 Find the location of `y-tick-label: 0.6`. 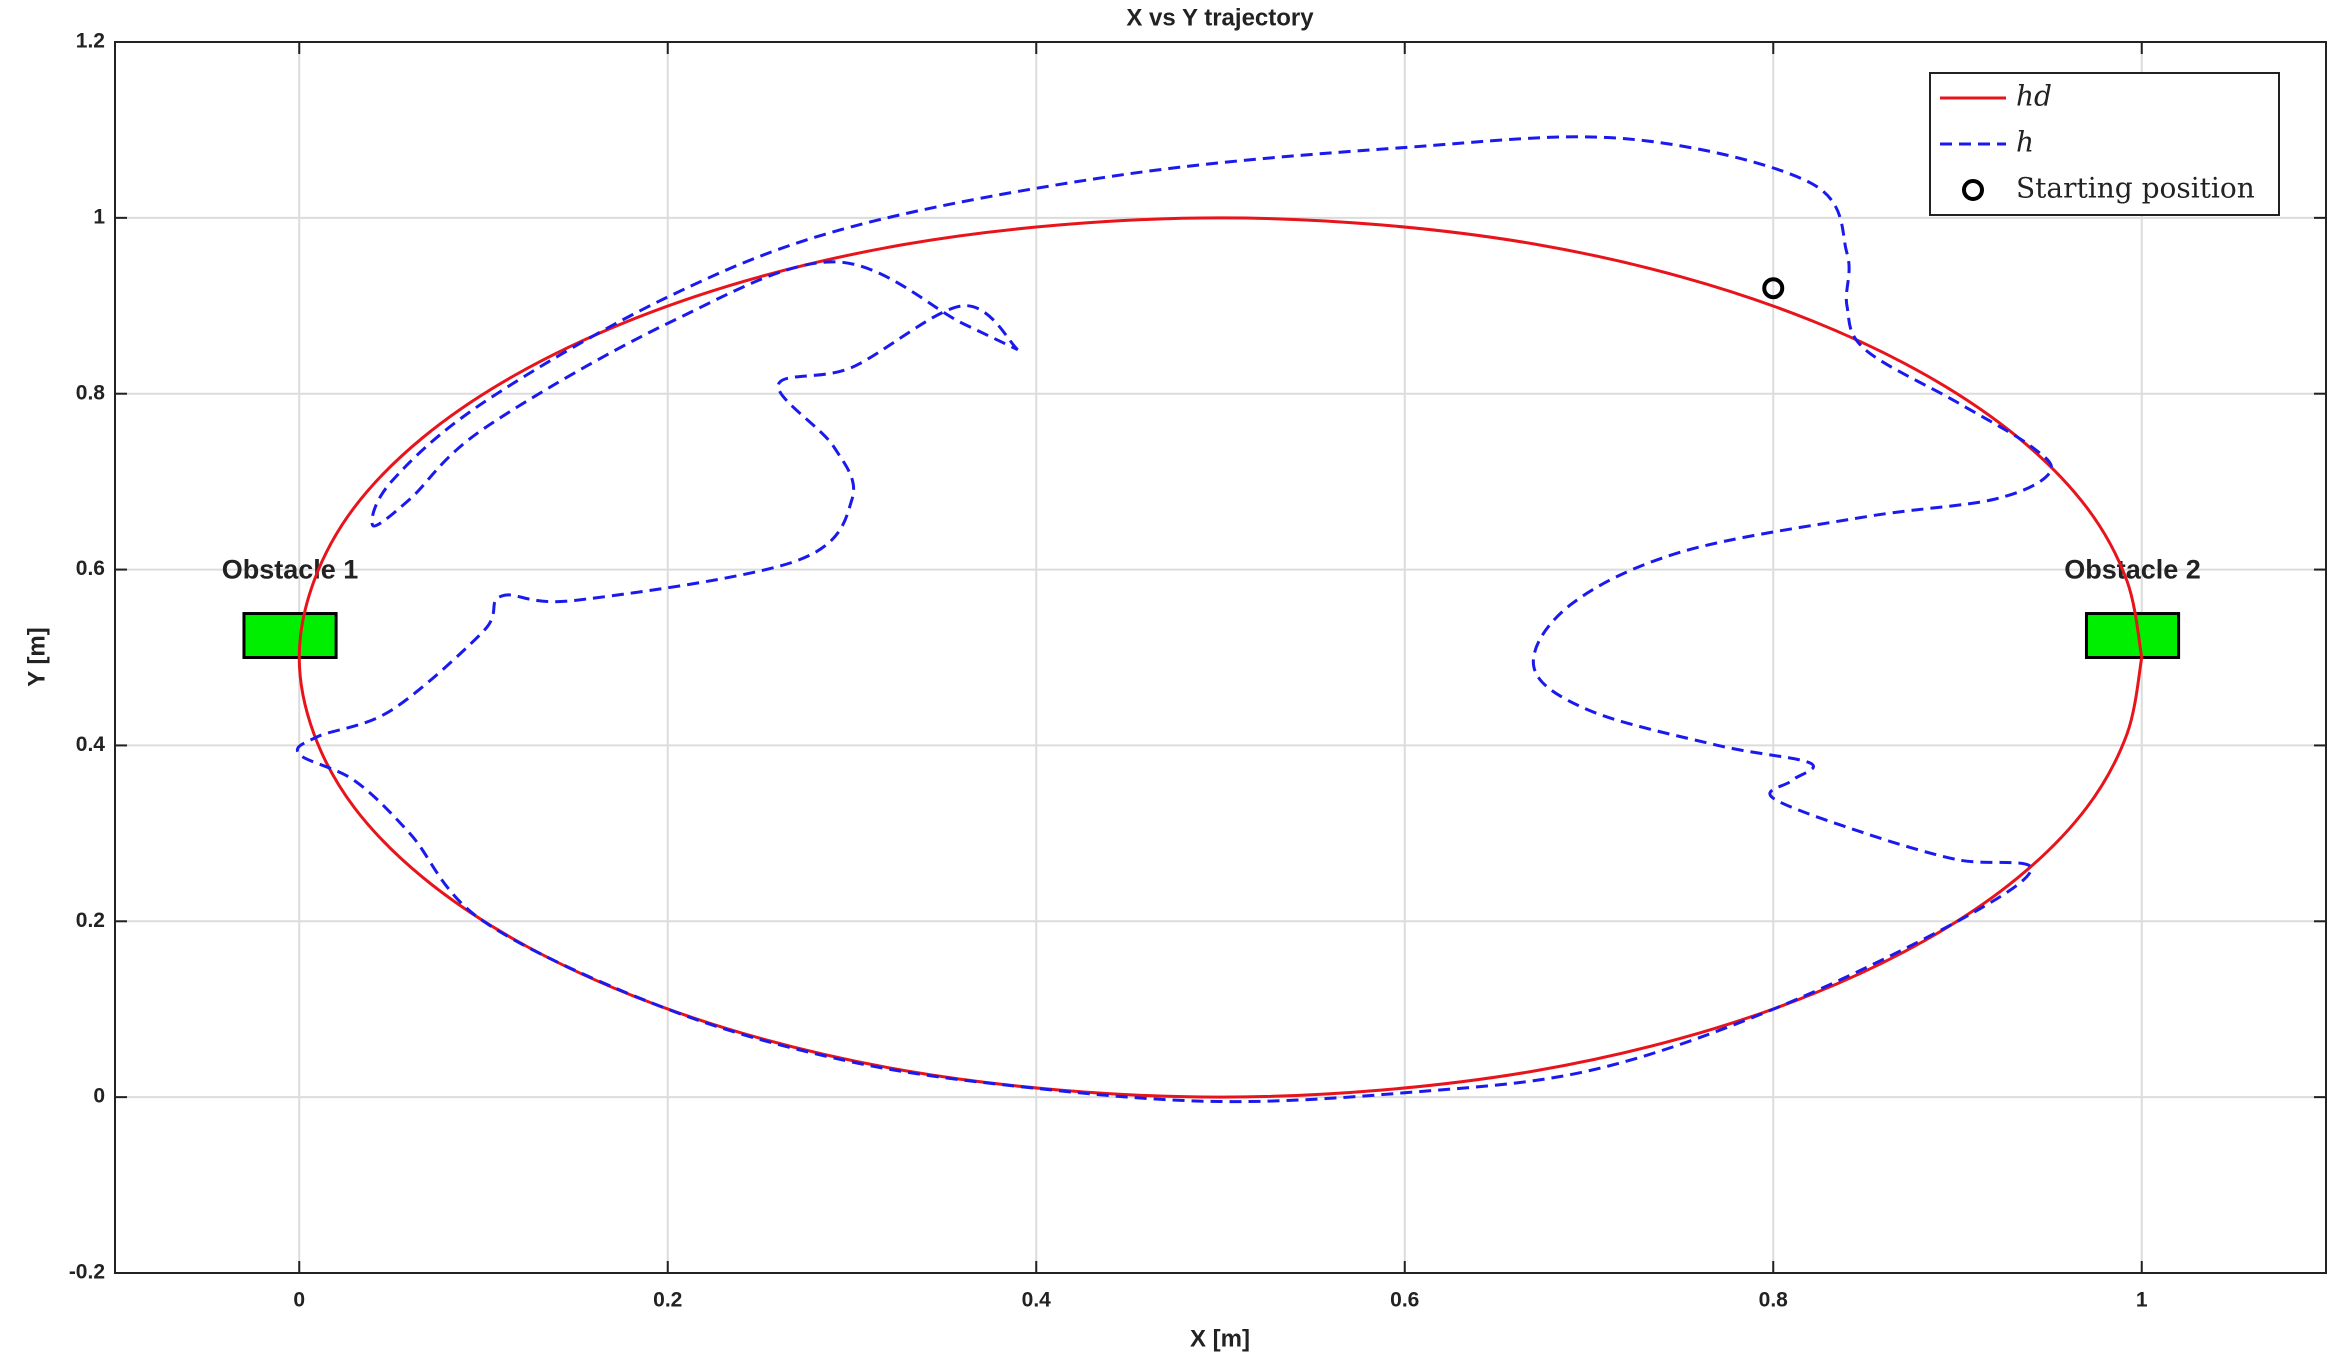

y-tick-label: 0.6 is located at coordinates (90, 568).